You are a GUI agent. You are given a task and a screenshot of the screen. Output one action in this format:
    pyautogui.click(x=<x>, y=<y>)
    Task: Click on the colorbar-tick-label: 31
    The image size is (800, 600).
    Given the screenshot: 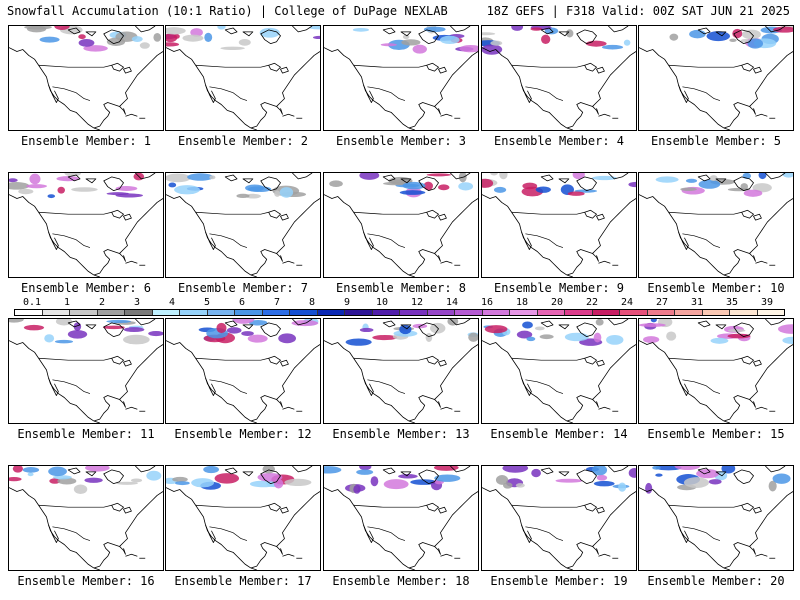 What is the action you would take?
    pyautogui.click(x=697, y=302)
    